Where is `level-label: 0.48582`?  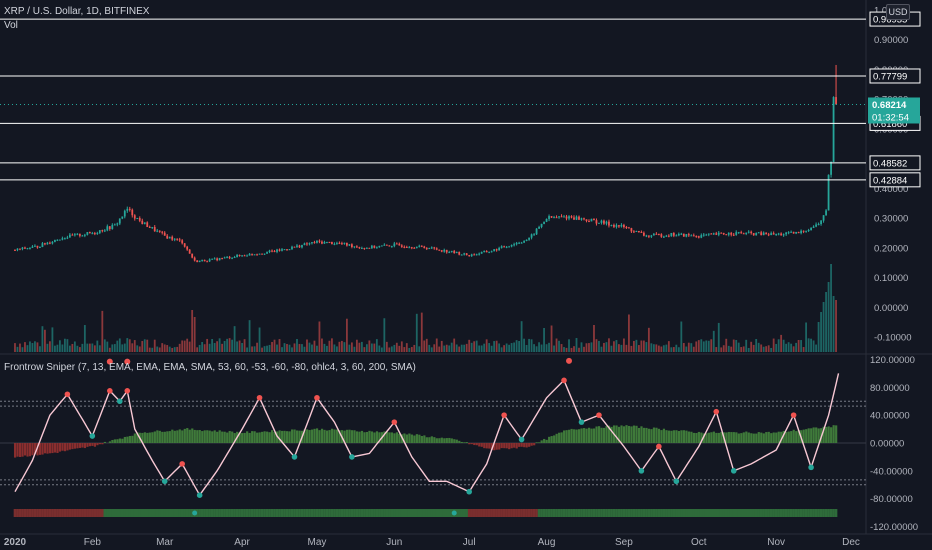 level-label: 0.48582 is located at coordinates (890, 163).